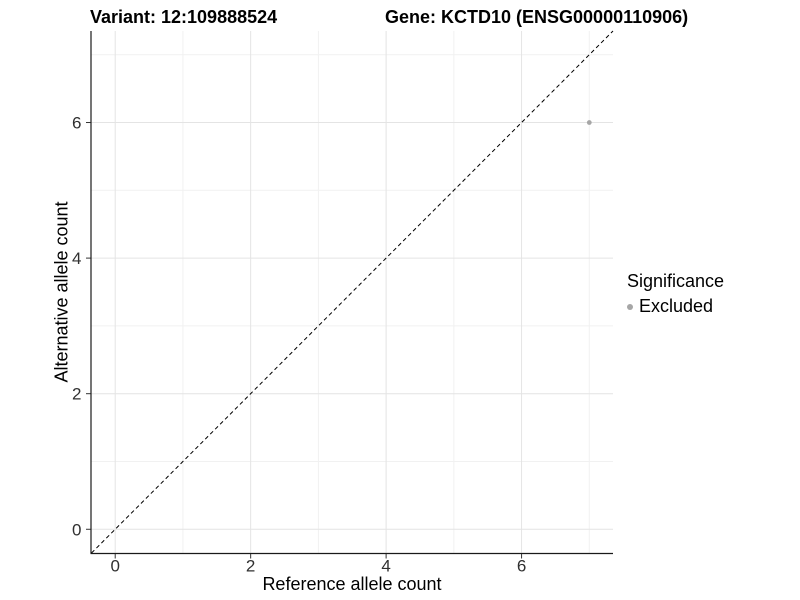 Image resolution: width=800 pixels, height=600 pixels. What do you see at coordinates (589, 122) in the screenshot?
I see `data-point` at bounding box center [589, 122].